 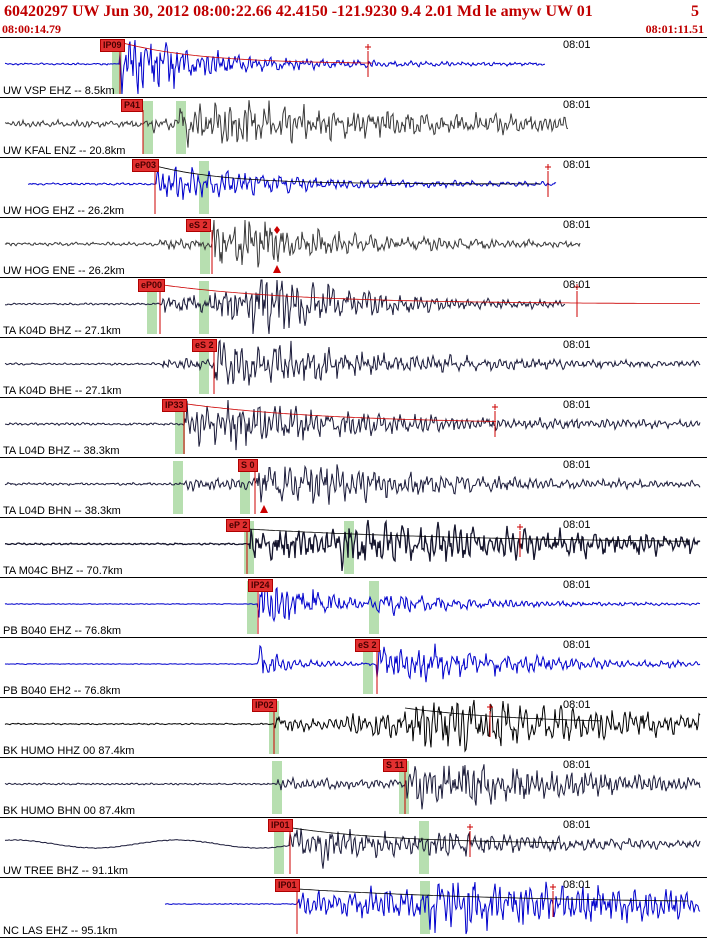 What do you see at coordinates (62, 391) in the screenshot?
I see `station-label: TA K04D BHE -- 27.1km` at bounding box center [62, 391].